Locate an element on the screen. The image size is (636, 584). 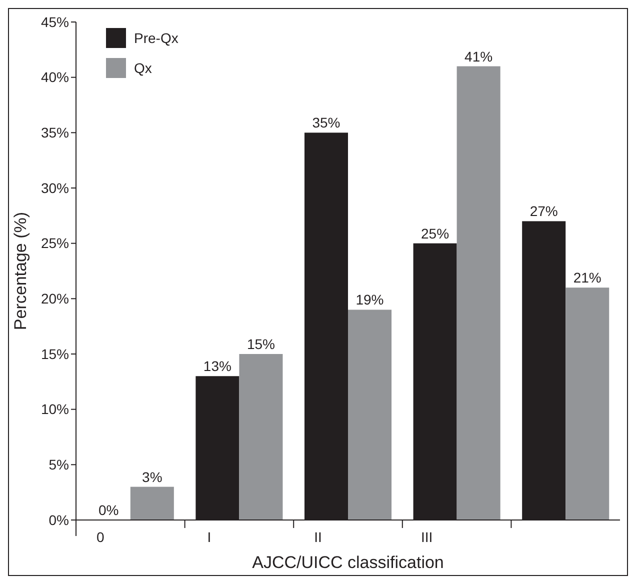
y-tick-label: 35% is located at coordinates (54, 132).